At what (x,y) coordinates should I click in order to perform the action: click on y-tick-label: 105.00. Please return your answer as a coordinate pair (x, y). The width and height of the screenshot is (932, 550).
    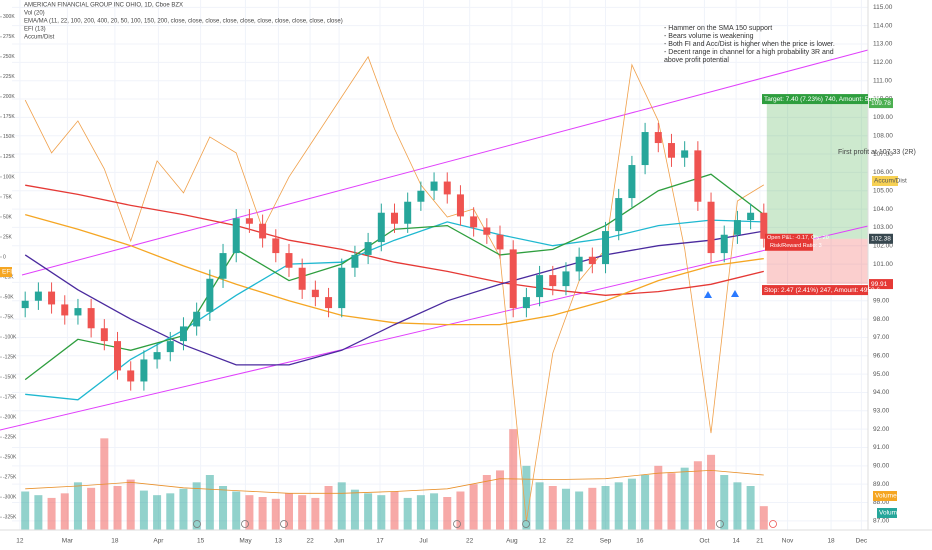
    Looking at the image, I should click on (883, 190).